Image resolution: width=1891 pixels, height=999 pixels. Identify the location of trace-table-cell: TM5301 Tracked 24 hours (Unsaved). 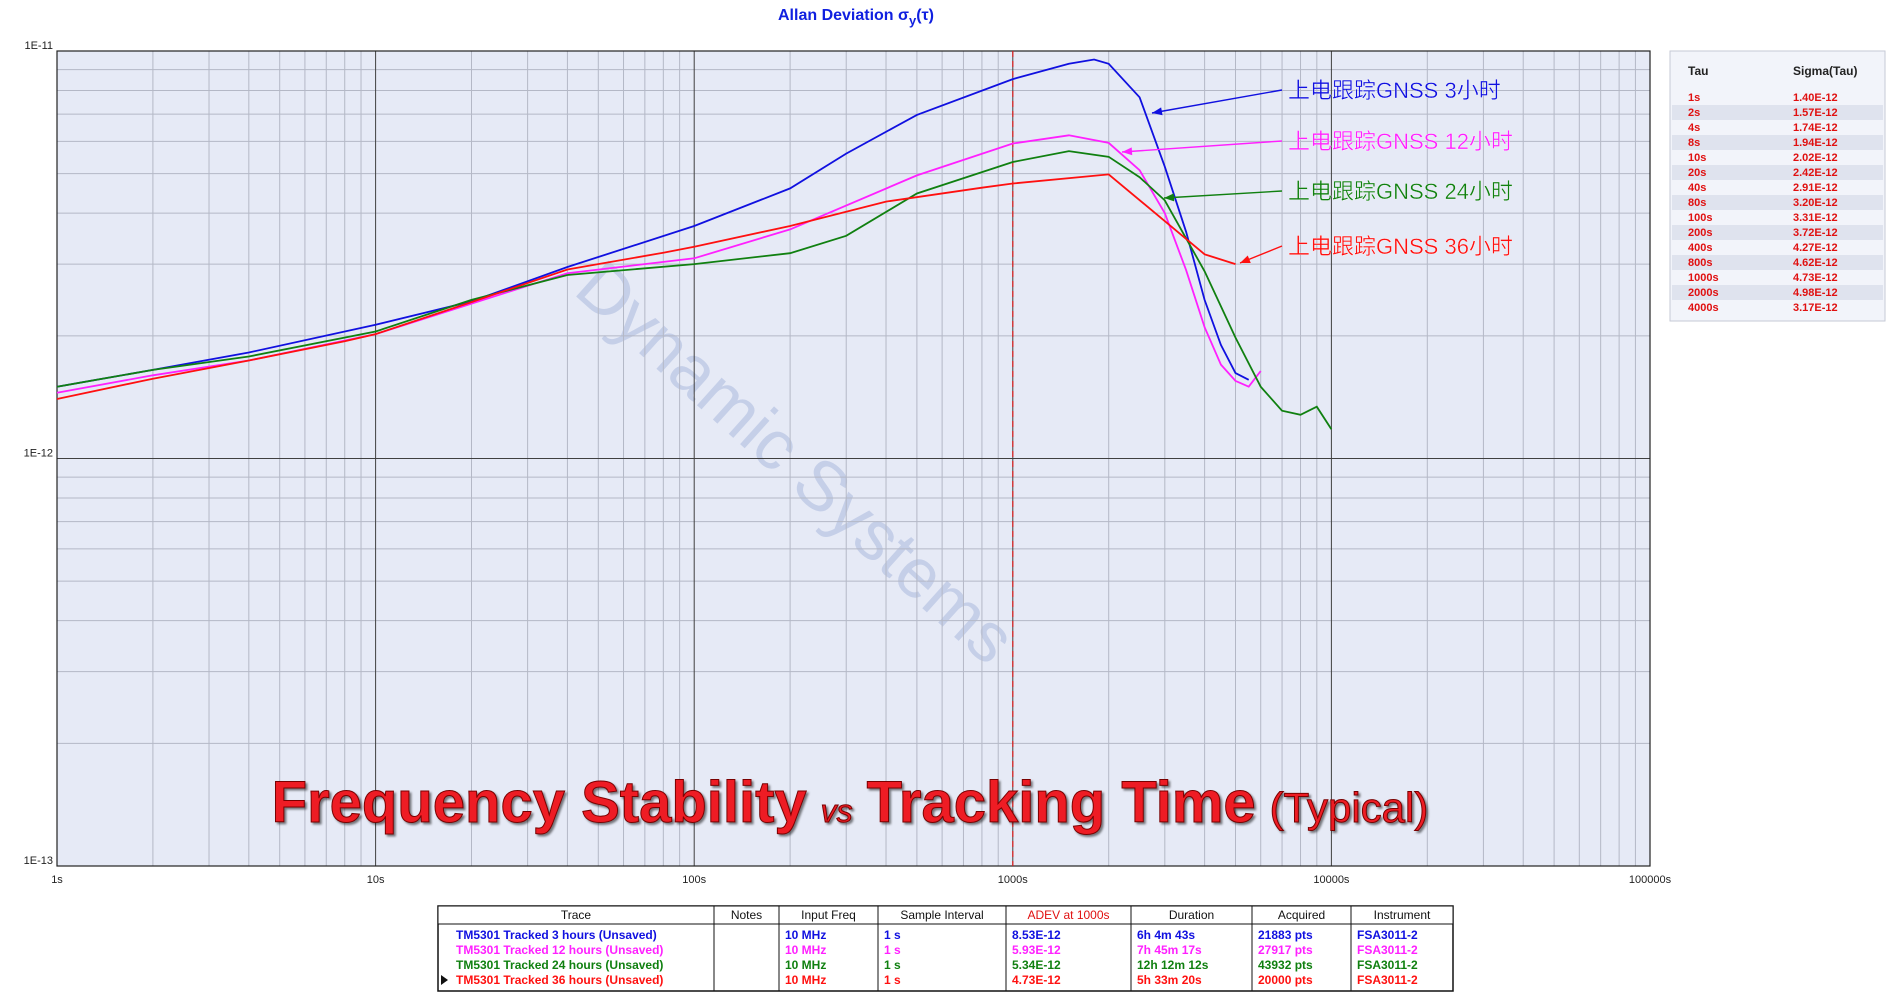
(559, 965).